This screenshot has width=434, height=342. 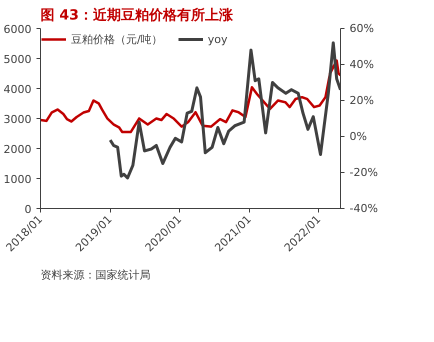 What do you see at coordinates (18, 59) in the screenshot?
I see `y-tick-label: 5000` at bounding box center [18, 59].